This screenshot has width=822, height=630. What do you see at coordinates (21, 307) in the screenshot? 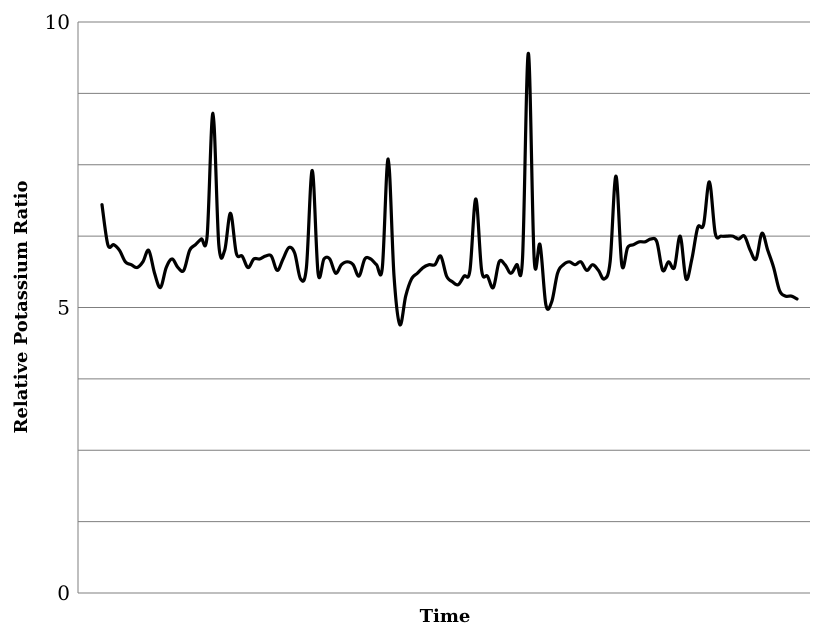
I see `y-axis-title: Relative Potassium Ratio` at bounding box center [21, 307].